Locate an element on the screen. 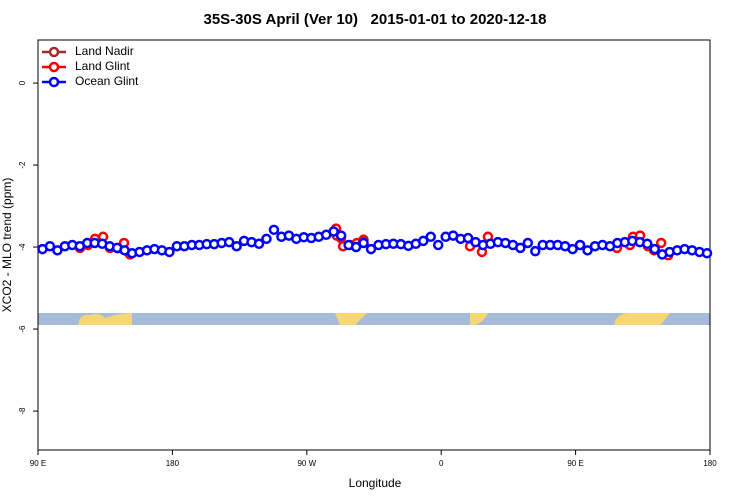 The height and width of the screenshot is (500, 750). y-axis-label: XCO2 - MLO trend (ppm) is located at coordinates (7, 245).